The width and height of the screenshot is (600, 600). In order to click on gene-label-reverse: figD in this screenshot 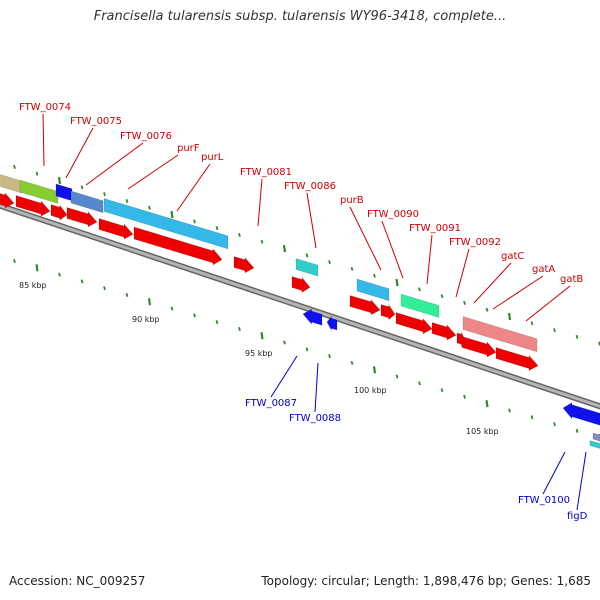, I will do `click(577, 516)`.